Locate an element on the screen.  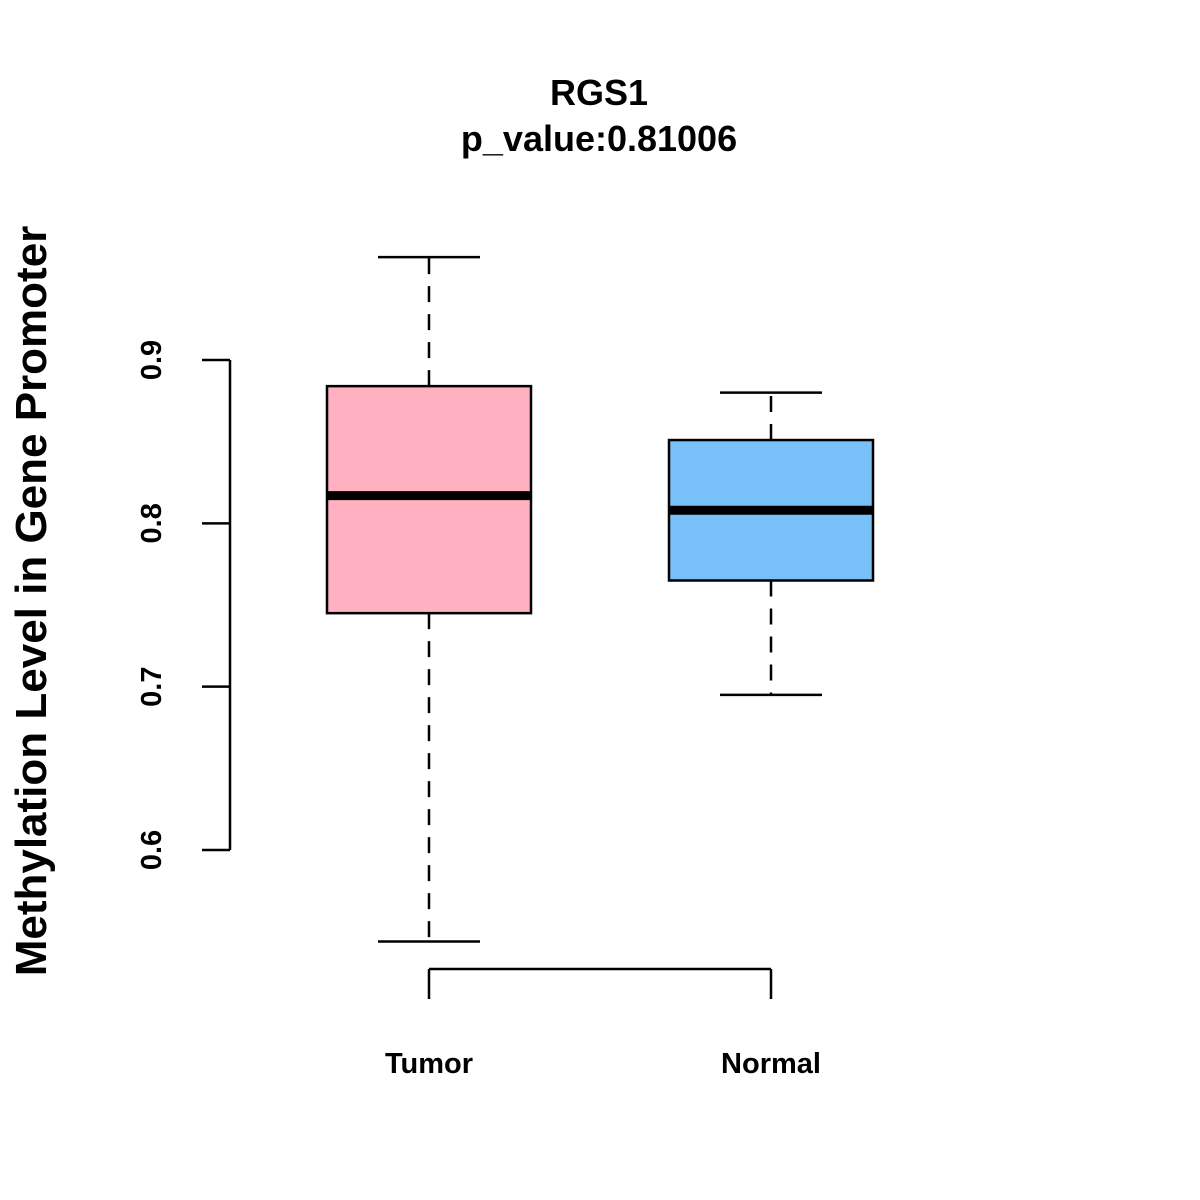
y-tick-label: 0.6 is located at coordinates (152, 850).